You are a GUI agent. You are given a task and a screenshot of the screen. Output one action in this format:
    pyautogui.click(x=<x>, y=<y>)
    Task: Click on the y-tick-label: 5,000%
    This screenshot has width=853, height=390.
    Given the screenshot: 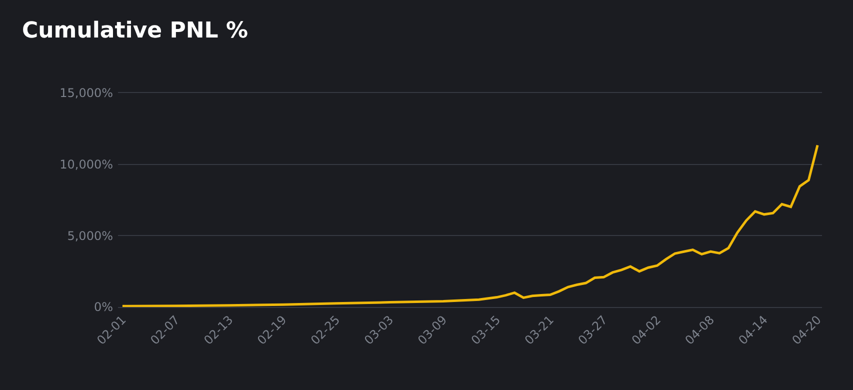 What is the action you would take?
    pyautogui.click(x=90, y=235)
    